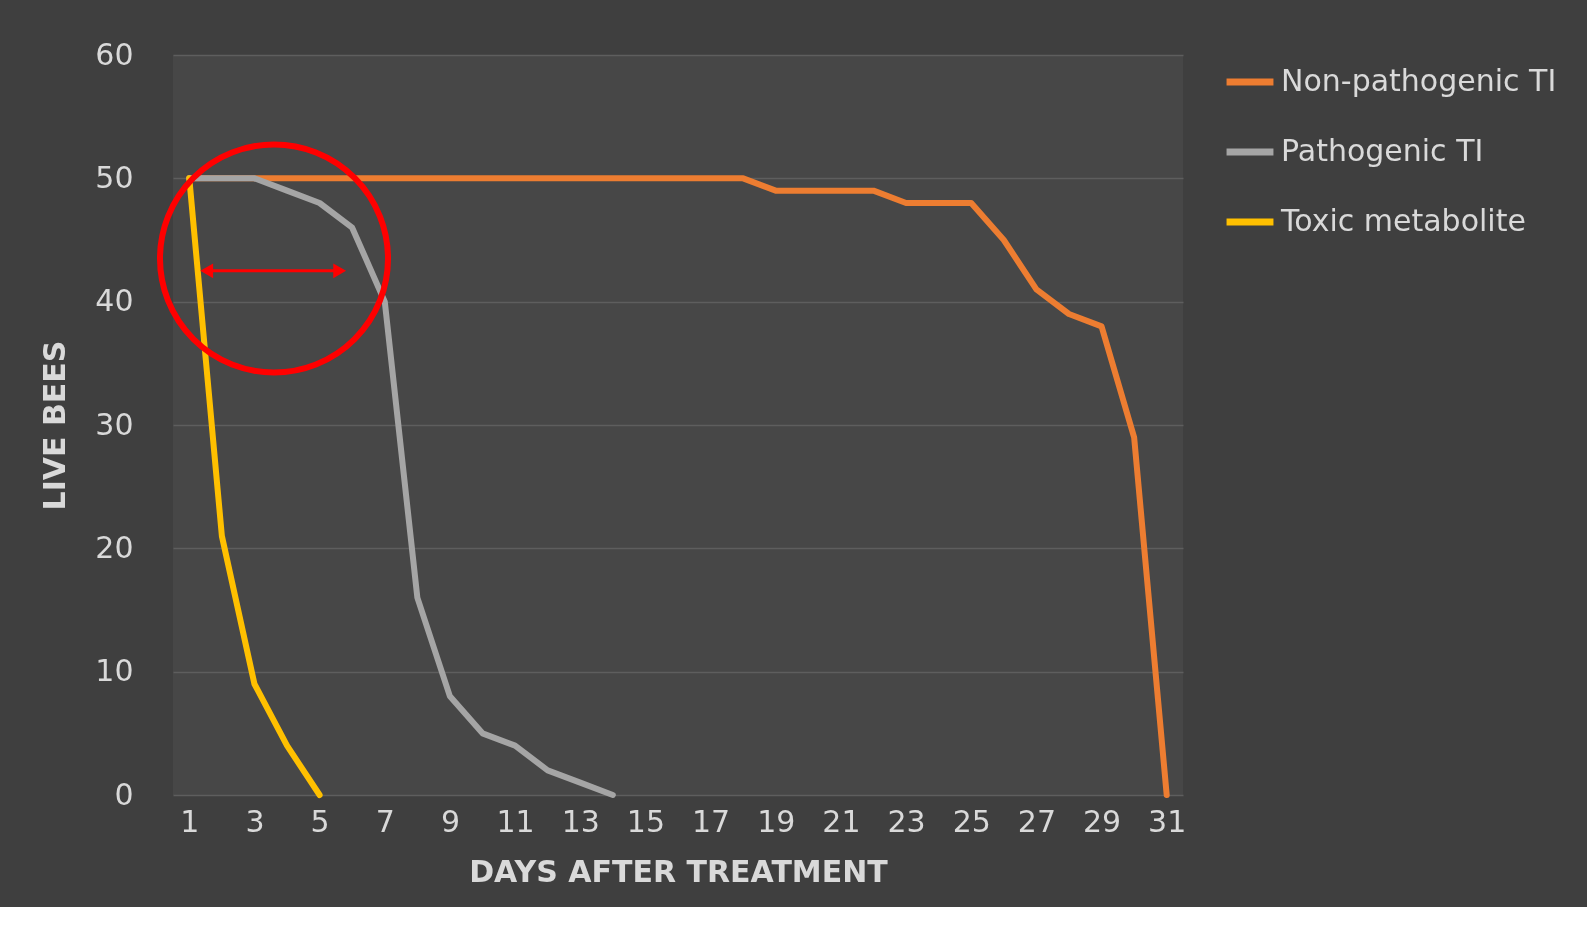 This screenshot has height=950, width=1588. What do you see at coordinates (906, 821) in the screenshot?
I see `x-tick-label: 23` at bounding box center [906, 821].